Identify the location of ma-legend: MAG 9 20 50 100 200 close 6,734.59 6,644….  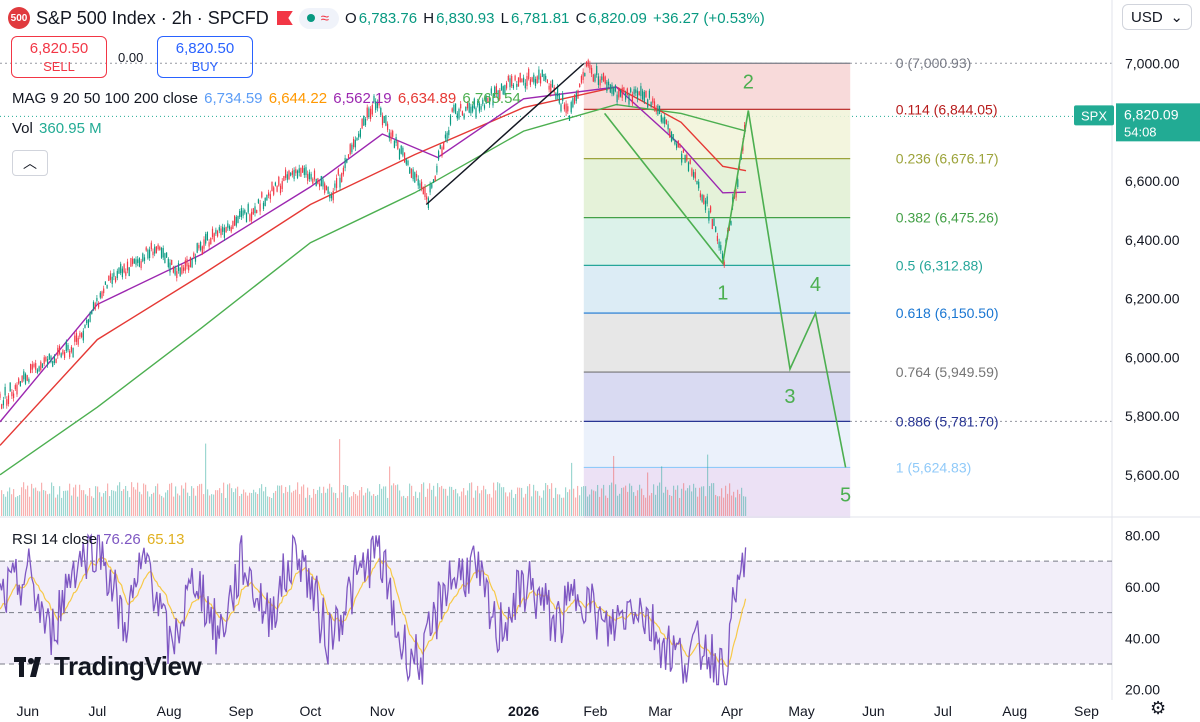
(267, 98).